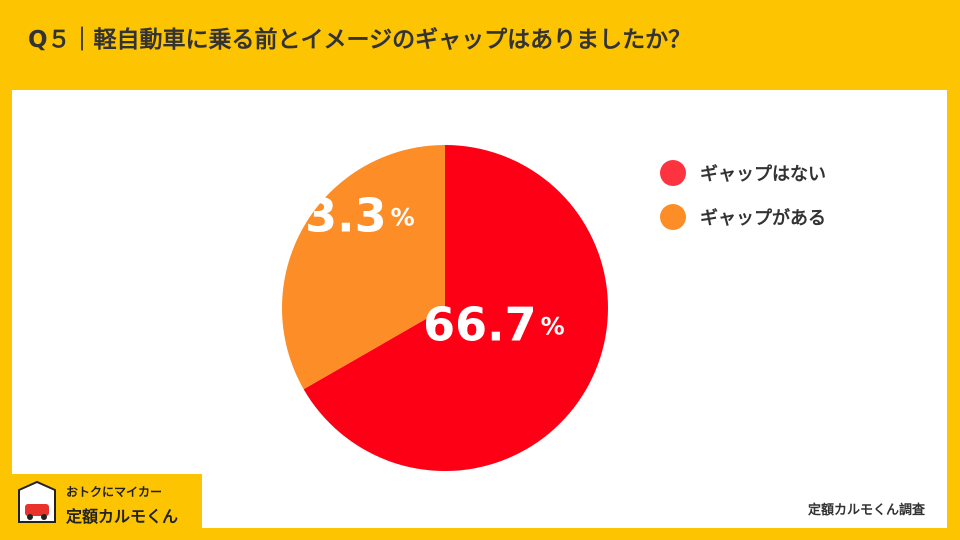  What do you see at coordinates (122, 516) in the screenshot?
I see `logo-wordmark: 定額カルモくん` at bounding box center [122, 516].